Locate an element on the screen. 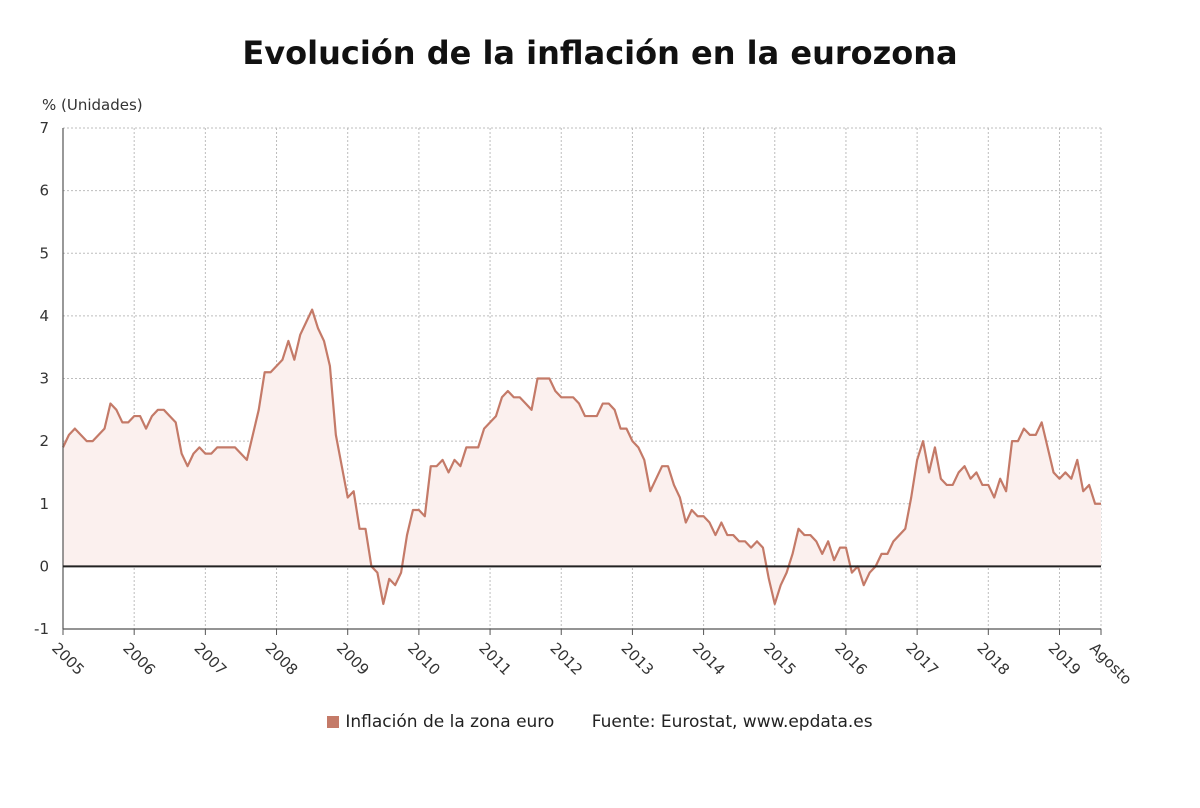  x-tick-label: 2016 is located at coordinates (851, 659).